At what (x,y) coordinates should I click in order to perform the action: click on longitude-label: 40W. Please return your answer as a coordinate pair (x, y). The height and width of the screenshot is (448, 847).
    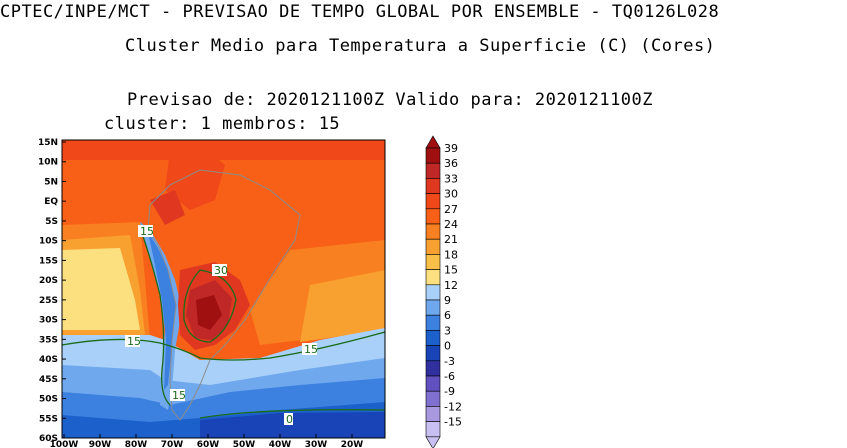
    Looking at the image, I should click on (280, 444).